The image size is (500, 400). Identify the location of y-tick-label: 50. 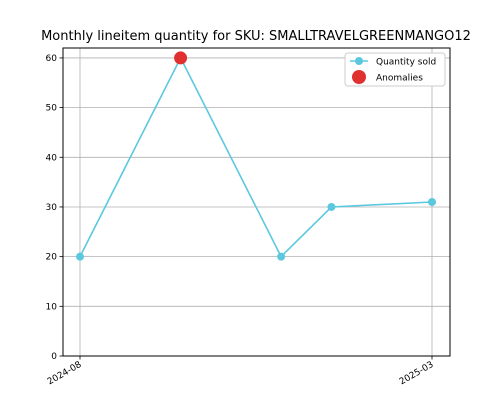
(52, 109).